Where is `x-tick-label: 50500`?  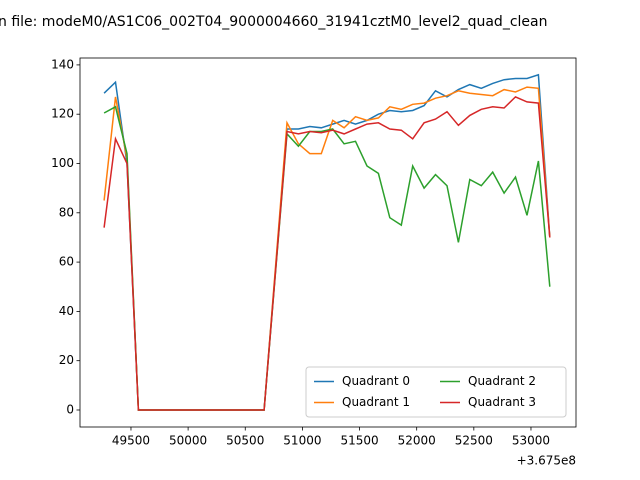 x-tick-label: 50500 is located at coordinates (245, 441).